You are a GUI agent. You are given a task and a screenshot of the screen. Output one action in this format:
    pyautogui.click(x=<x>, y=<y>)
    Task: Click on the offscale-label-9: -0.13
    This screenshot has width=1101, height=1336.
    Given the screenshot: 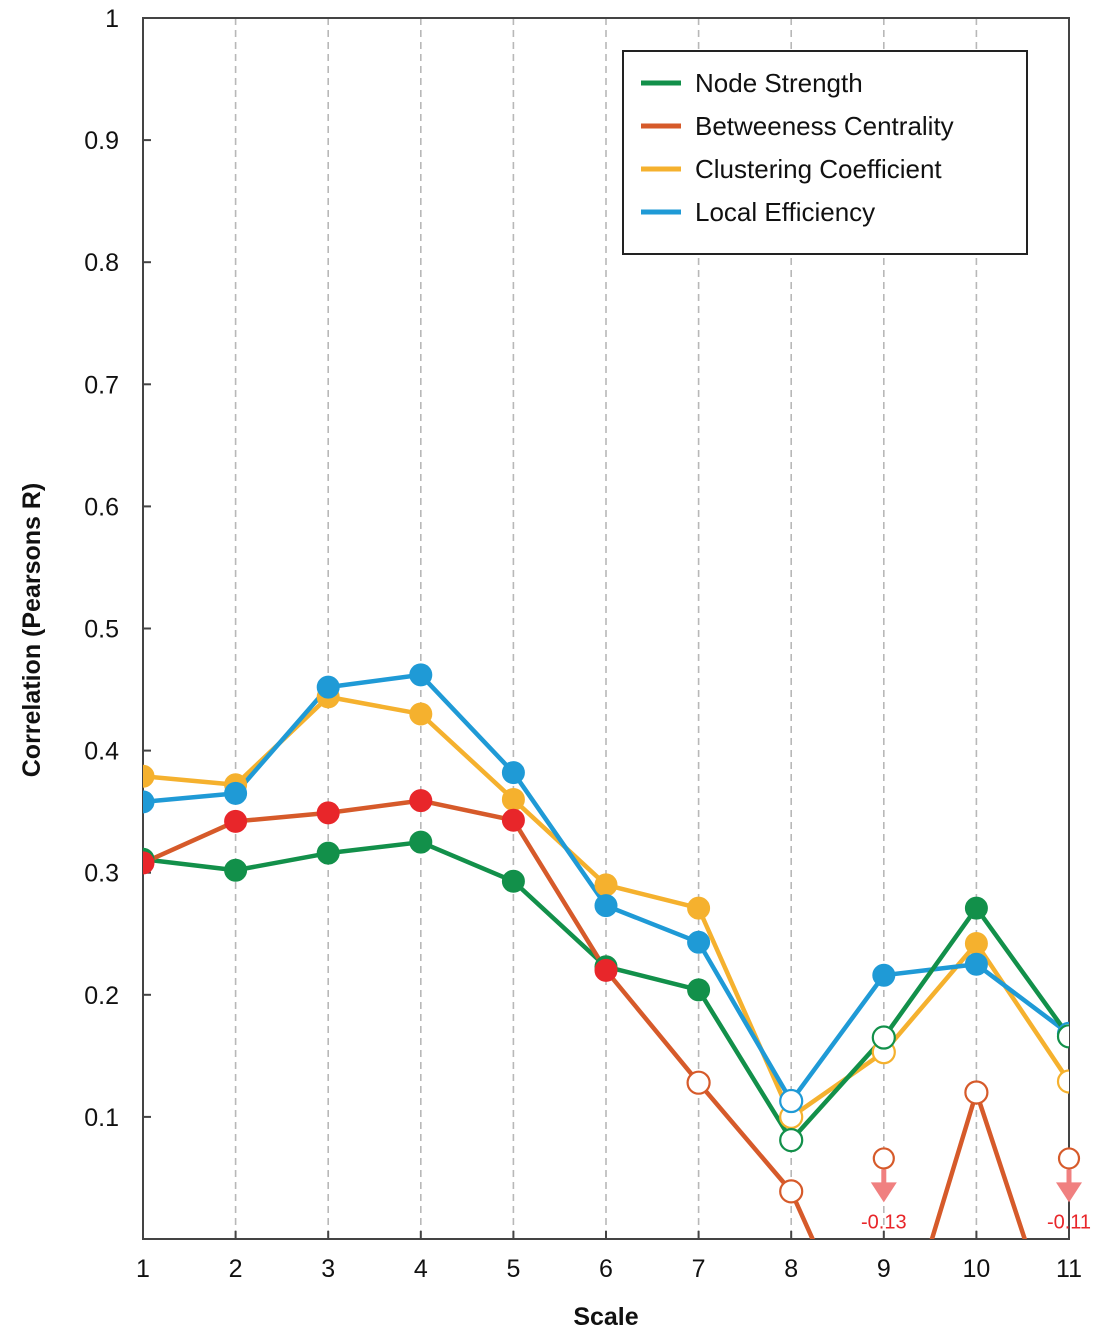 What is the action you would take?
    pyautogui.click(x=884, y=1222)
    